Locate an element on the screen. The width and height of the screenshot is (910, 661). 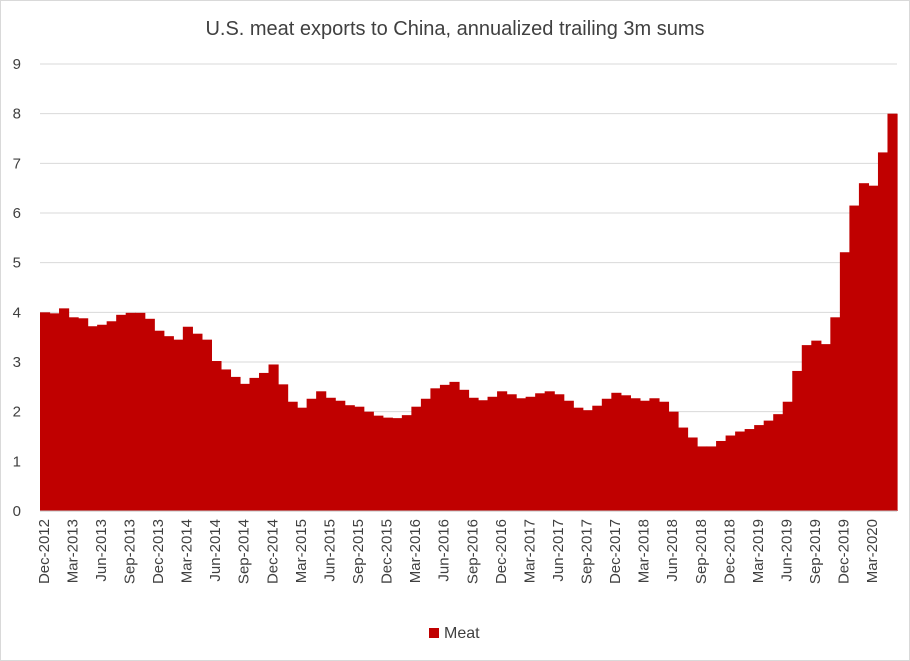
y-tick-label: 7 is located at coordinates (17, 163).